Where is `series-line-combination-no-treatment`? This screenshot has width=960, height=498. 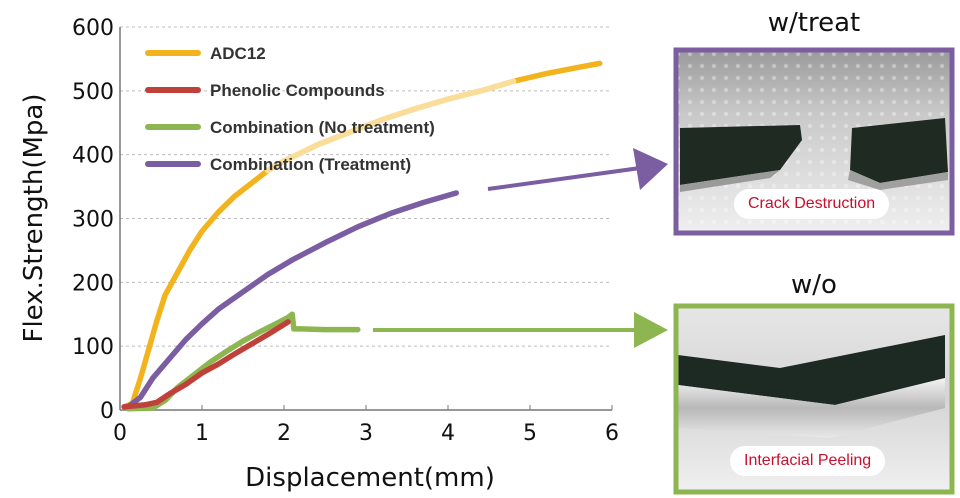 series-line-combination-no-treatment is located at coordinates (243, 361).